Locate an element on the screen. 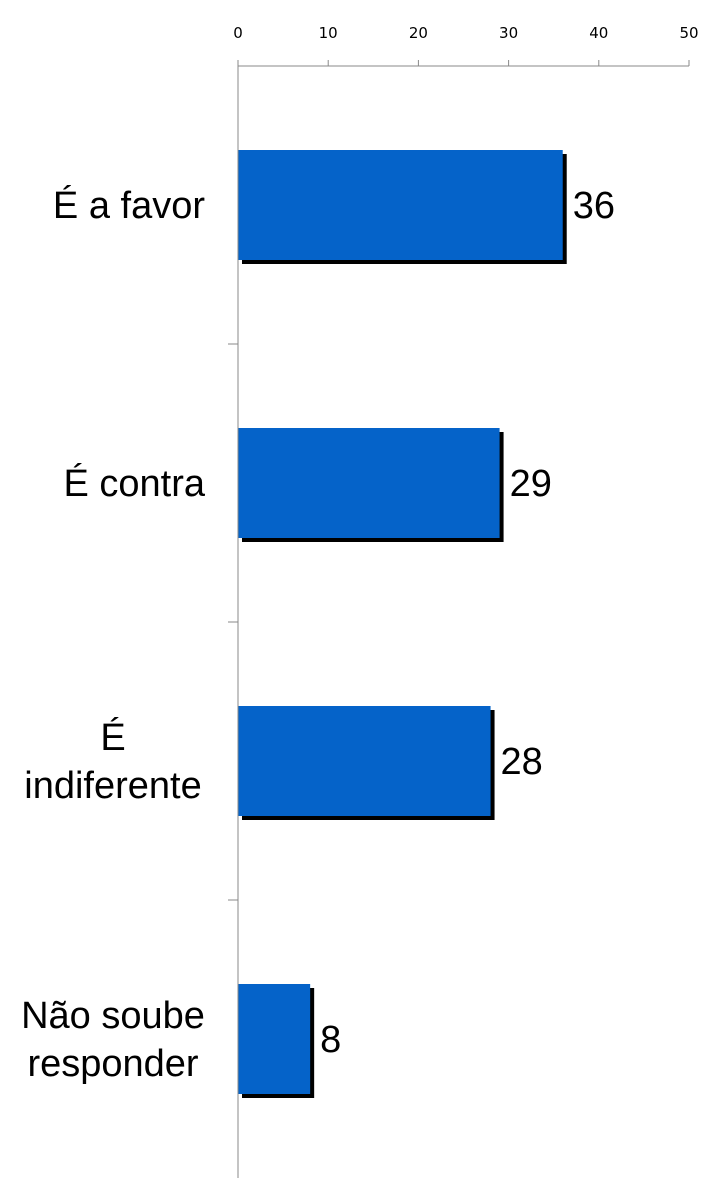 This screenshot has width=702, height=1178. category-label-line: É is located at coordinates (112, 737).